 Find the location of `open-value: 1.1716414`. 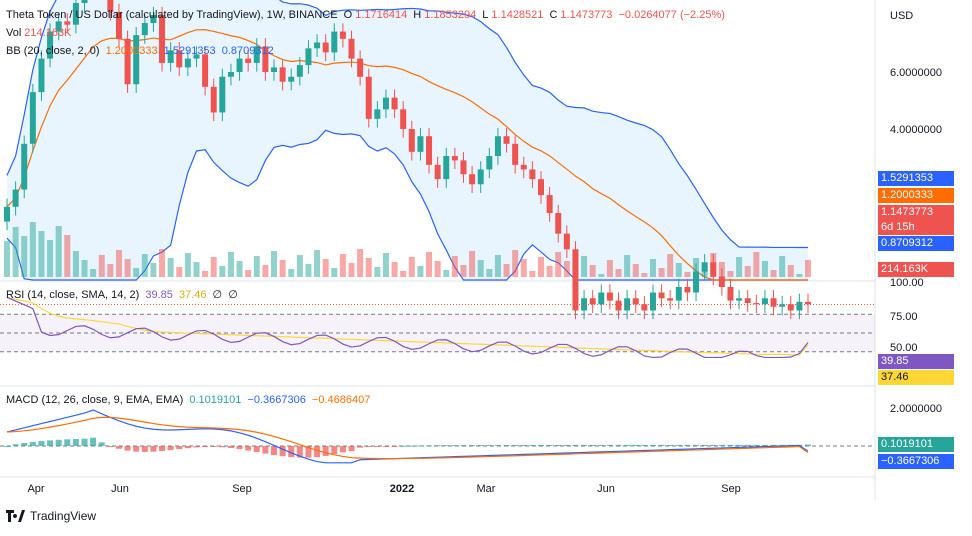

open-value: 1.1716414 is located at coordinates (381, 15).